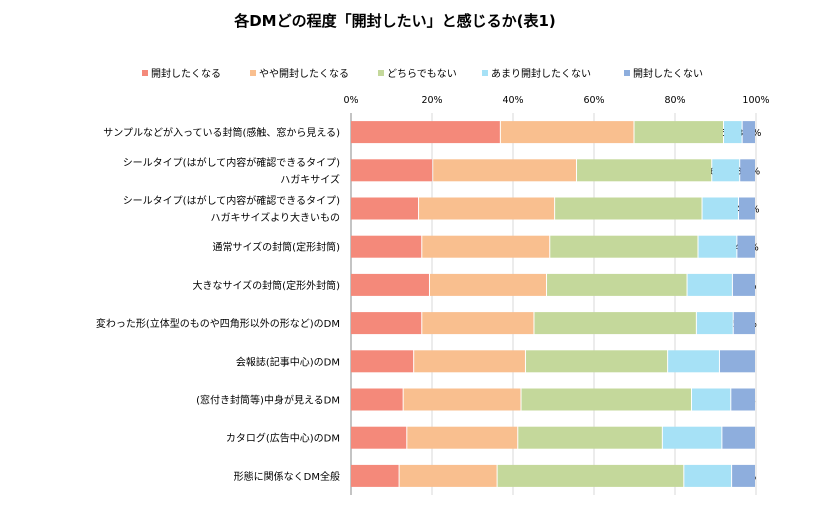  I want to click on category-label: 通常サイズの封筒(定形封筒), so click(276, 247).